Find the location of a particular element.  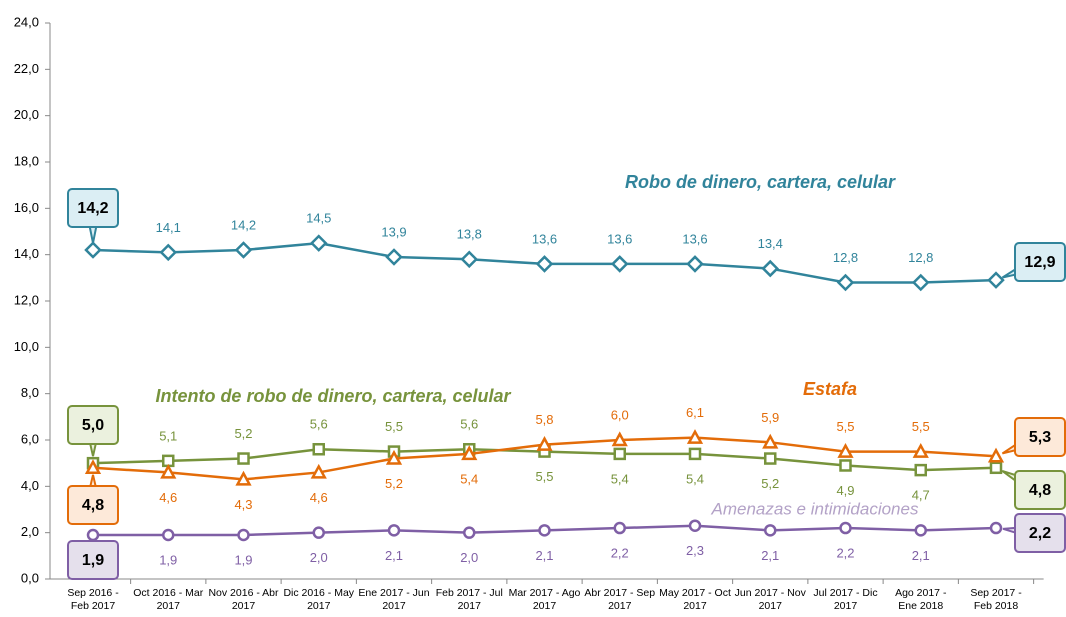

data-label: 14,5 is located at coordinates (318, 218).